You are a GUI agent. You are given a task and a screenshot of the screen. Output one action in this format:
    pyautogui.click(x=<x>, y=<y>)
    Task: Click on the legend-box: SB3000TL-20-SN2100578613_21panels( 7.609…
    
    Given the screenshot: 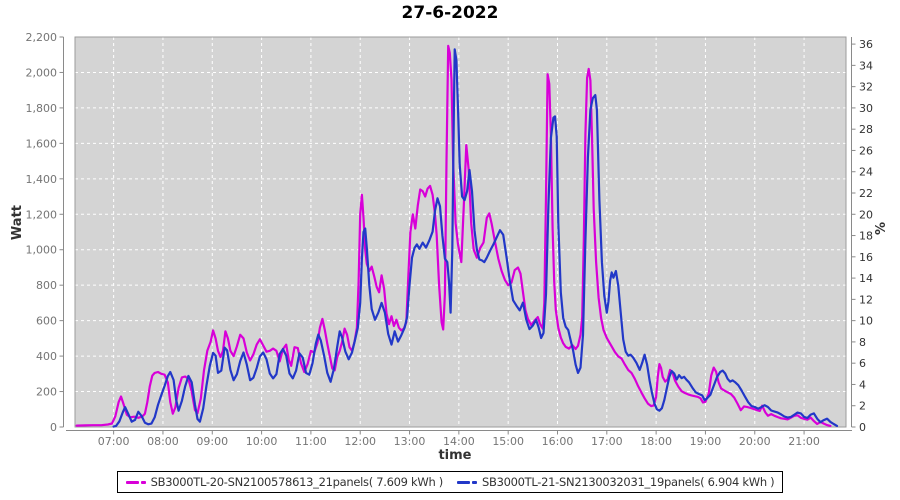 What is the action you would take?
    pyautogui.click(x=450, y=482)
    